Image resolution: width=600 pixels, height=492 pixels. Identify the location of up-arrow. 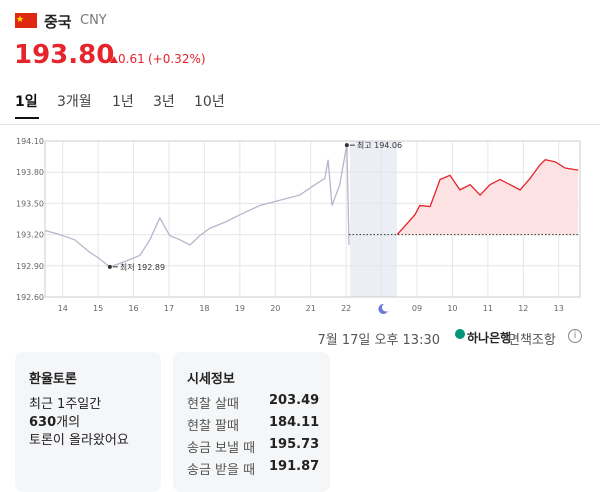
(114, 59).